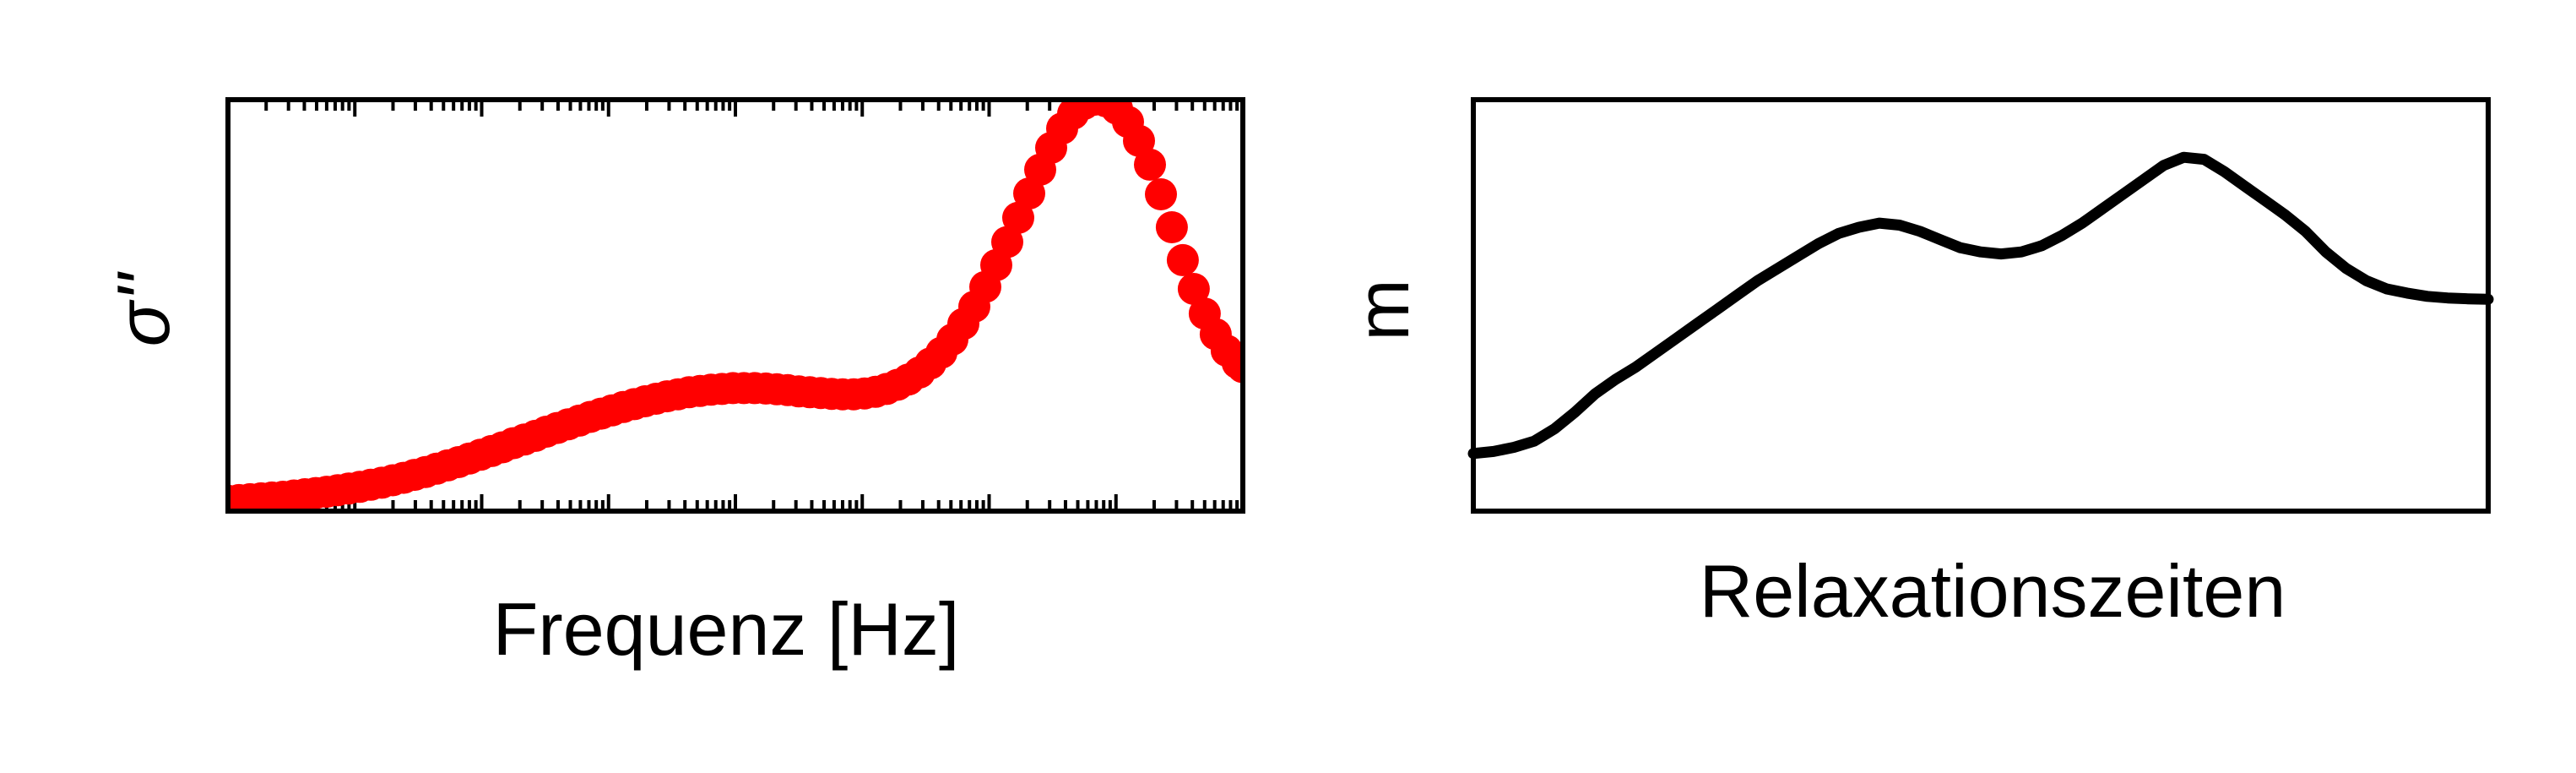 The height and width of the screenshot is (773, 2576). Describe the element at coordinates (727, 629) in the screenshot. I see `x-axis-label: Frequenz [Hz]` at that location.